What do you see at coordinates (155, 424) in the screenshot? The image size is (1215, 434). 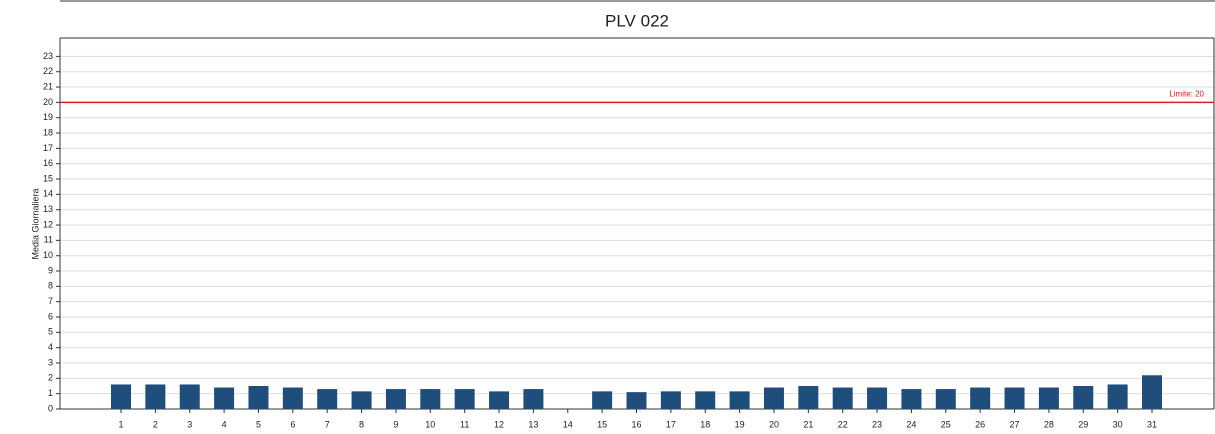 I see `x-tick-label: 2` at bounding box center [155, 424].